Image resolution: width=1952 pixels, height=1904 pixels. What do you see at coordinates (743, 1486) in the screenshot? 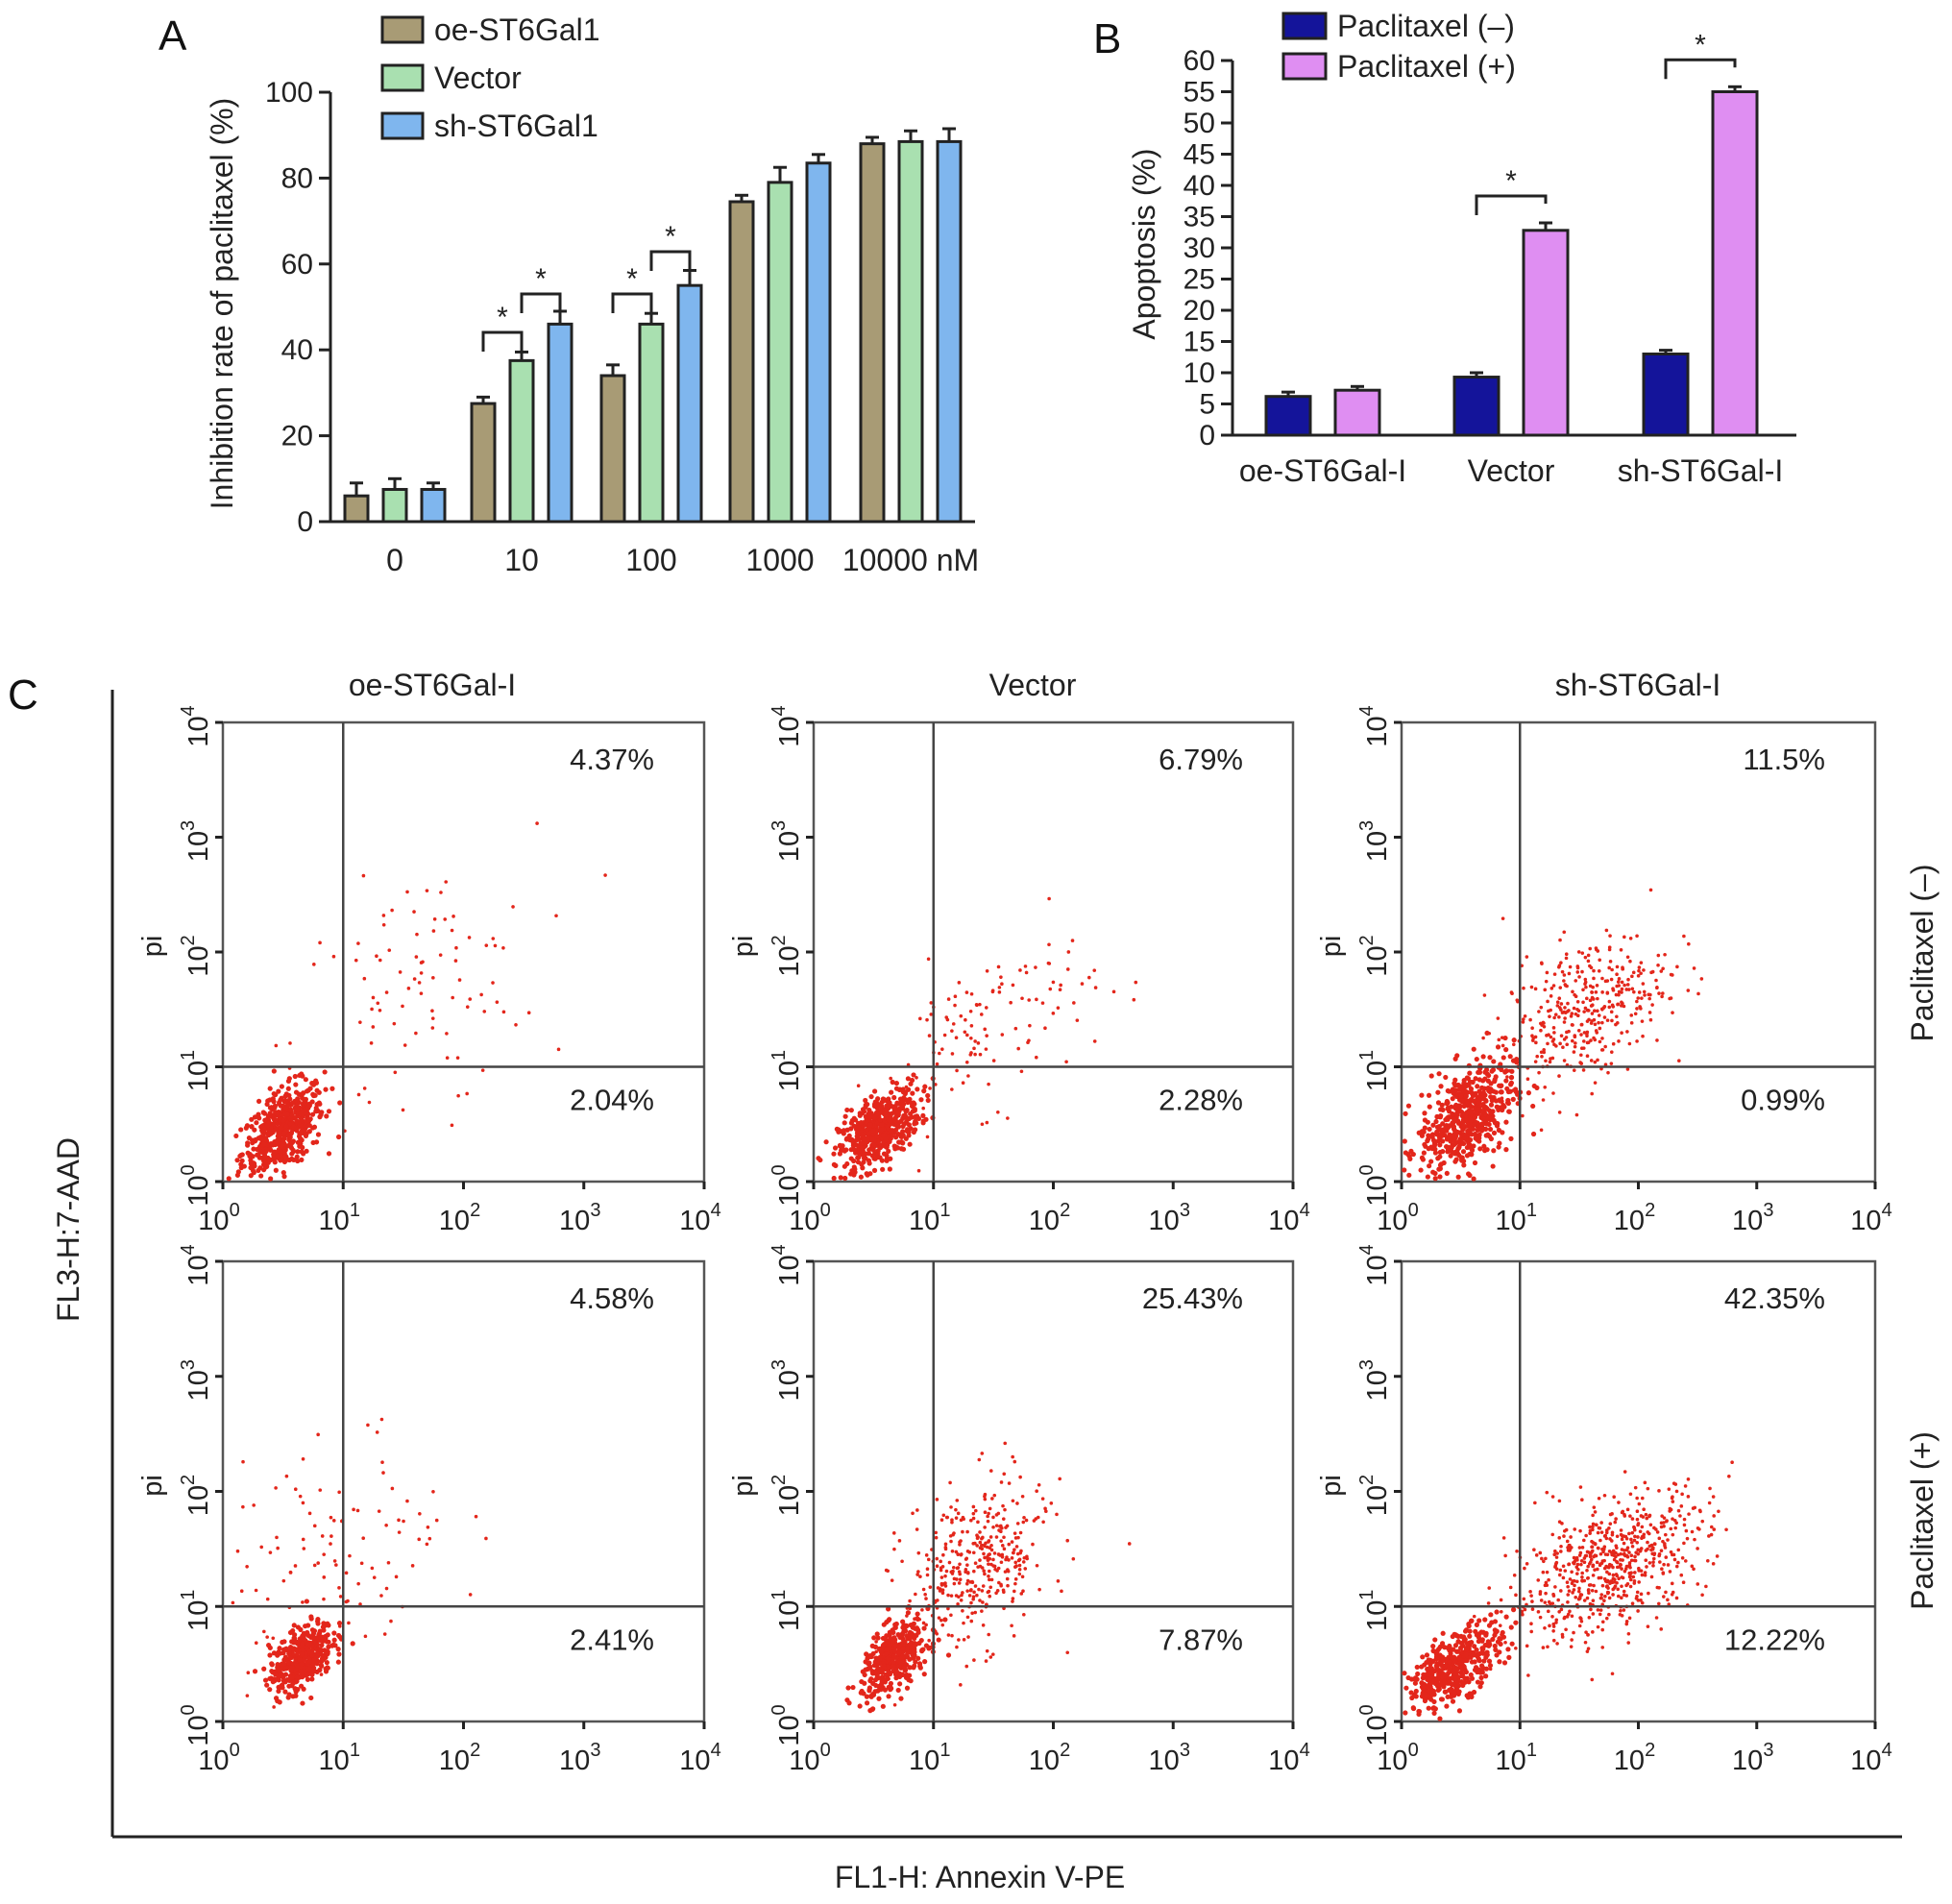
I see `flow-pi-label: pi` at bounding box center [743, 1486].